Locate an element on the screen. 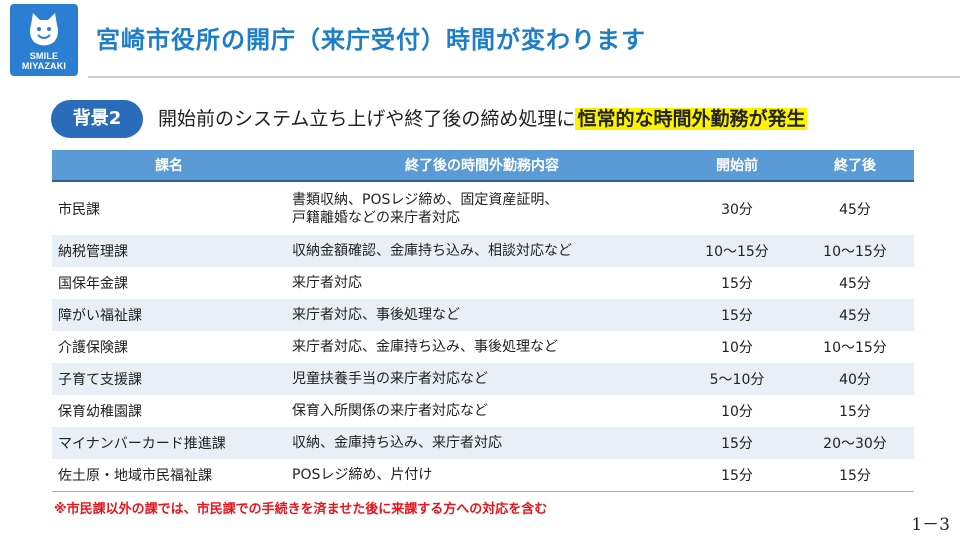 The width and height of the screenshot is (960, 540). table-row: 子育て支援課 児童扶養手当の来庁者対応など 5～10分 40分 is located at coordinates (483, 379).